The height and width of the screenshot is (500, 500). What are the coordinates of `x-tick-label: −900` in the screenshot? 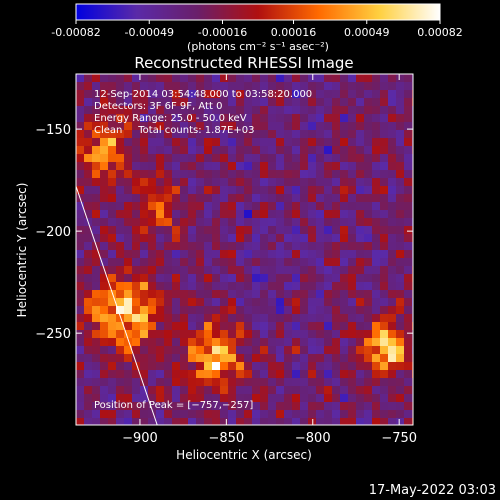 It's located at (140, 438).